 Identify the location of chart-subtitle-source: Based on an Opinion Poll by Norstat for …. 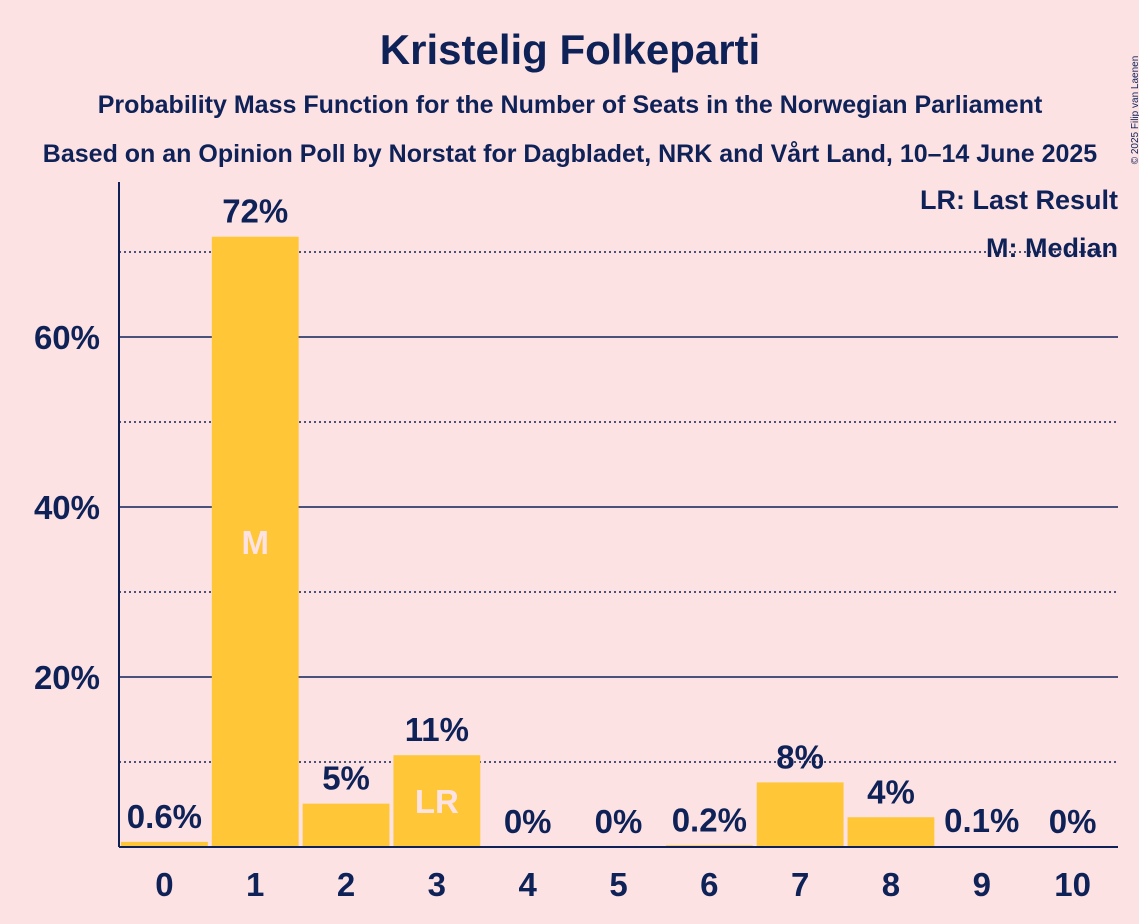
(570, 154).